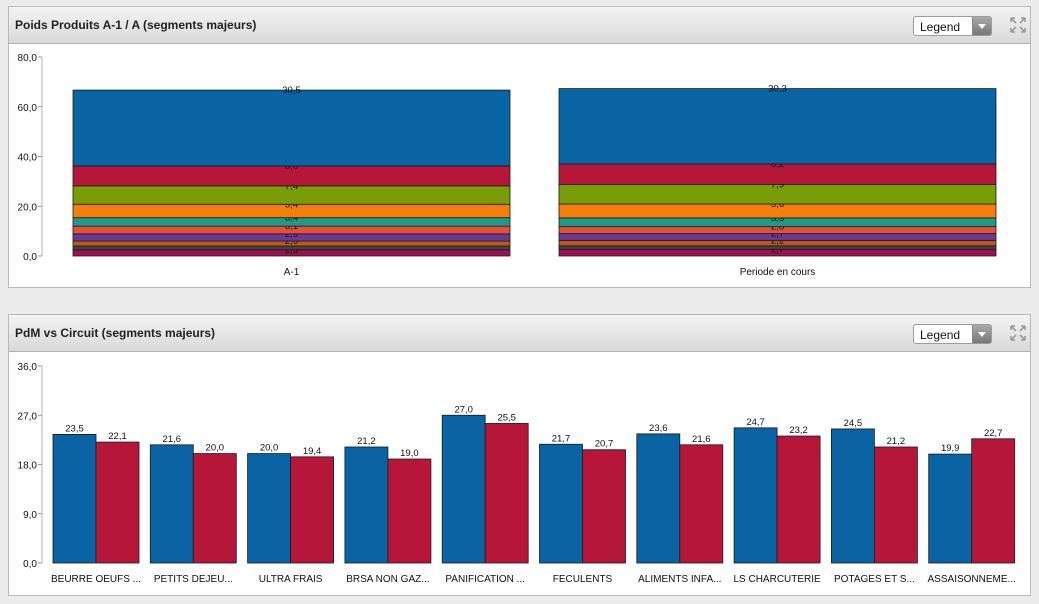 Image resolution: width=1039 pixels, height=604 pixels. I want to click on y-tick-label: 60,0, so click(28, 108).